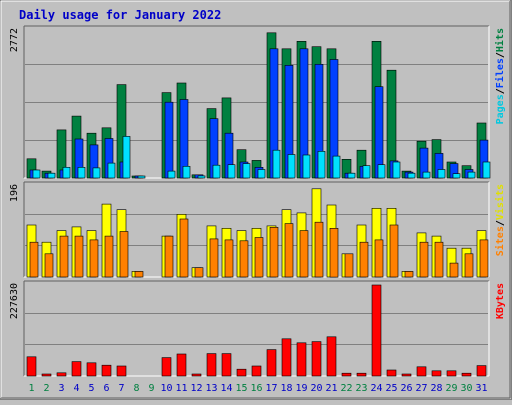 The image size is (512, 405). Describe the element at coordinates (31, 388) in the screenshot. I see `x-tick-label: 1` at that location.